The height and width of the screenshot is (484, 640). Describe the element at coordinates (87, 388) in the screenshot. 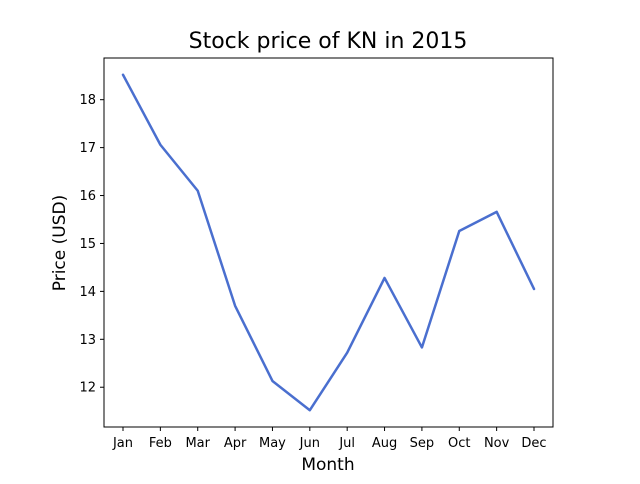

I see `y-tick-label: 12` at that location.